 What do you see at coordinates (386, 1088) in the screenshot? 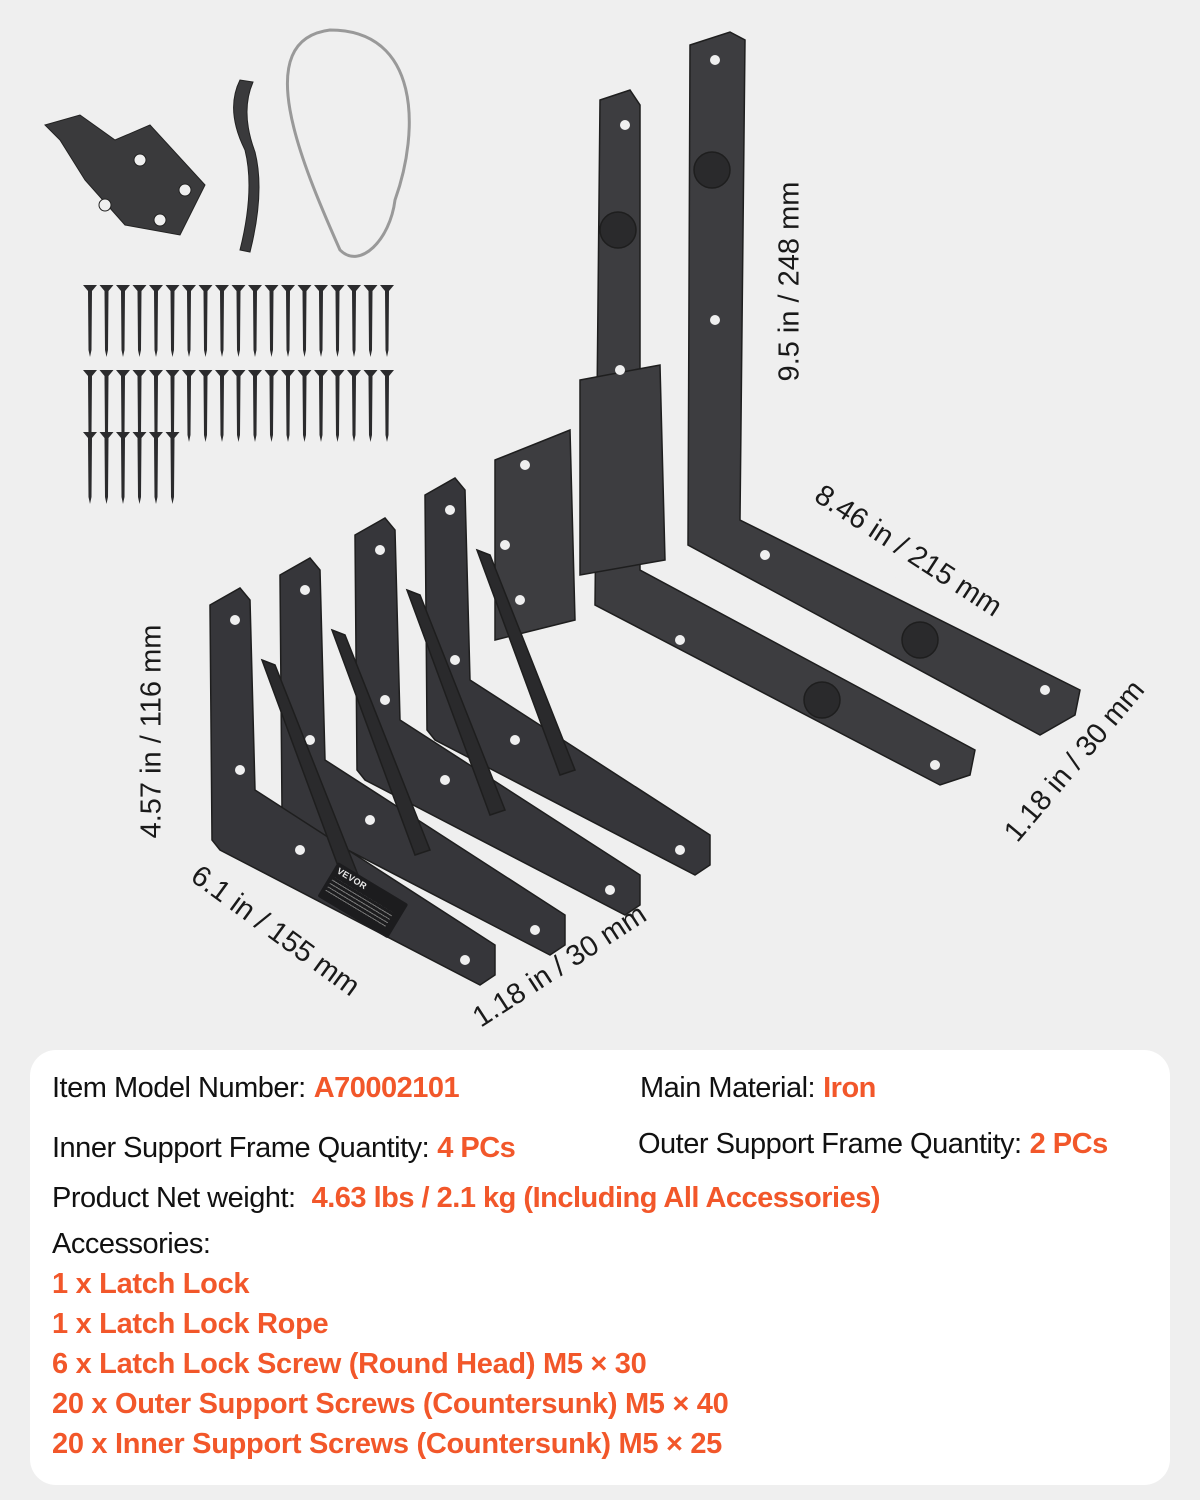
I see `model-value: A70002101` at bounding box center [386, 1088].